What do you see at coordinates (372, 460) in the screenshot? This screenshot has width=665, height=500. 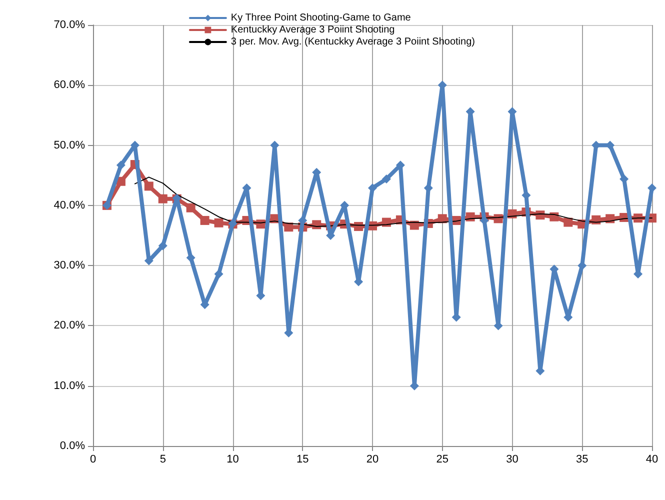 I see `x-tick-label: 20` at bounding box center [372, 460].